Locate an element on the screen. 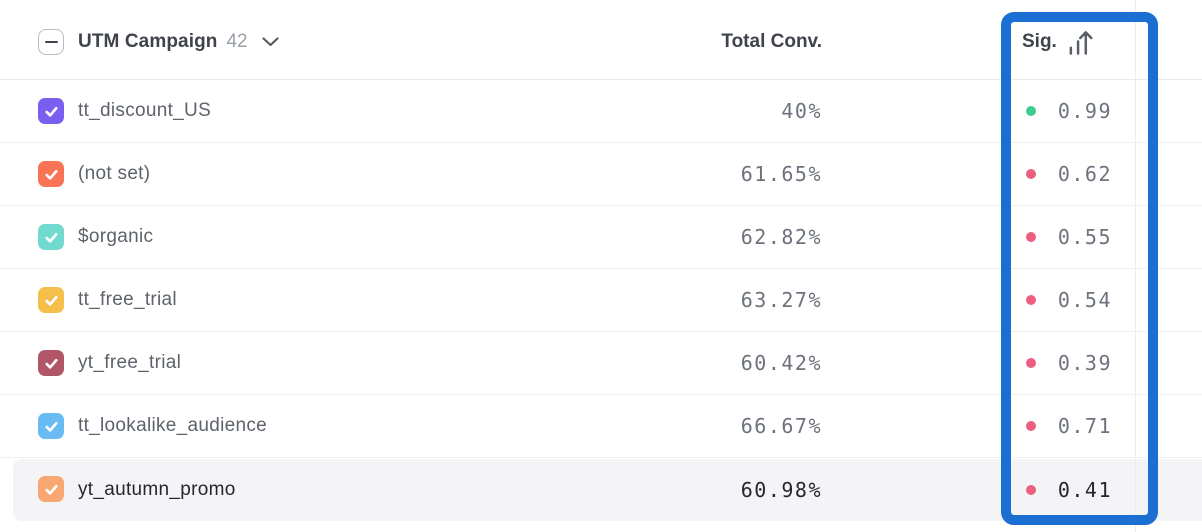 Image resolution: width=1202 pixels, height=532 pixels. column-header-sig: Sig. is located at coordinates (1057, 42).